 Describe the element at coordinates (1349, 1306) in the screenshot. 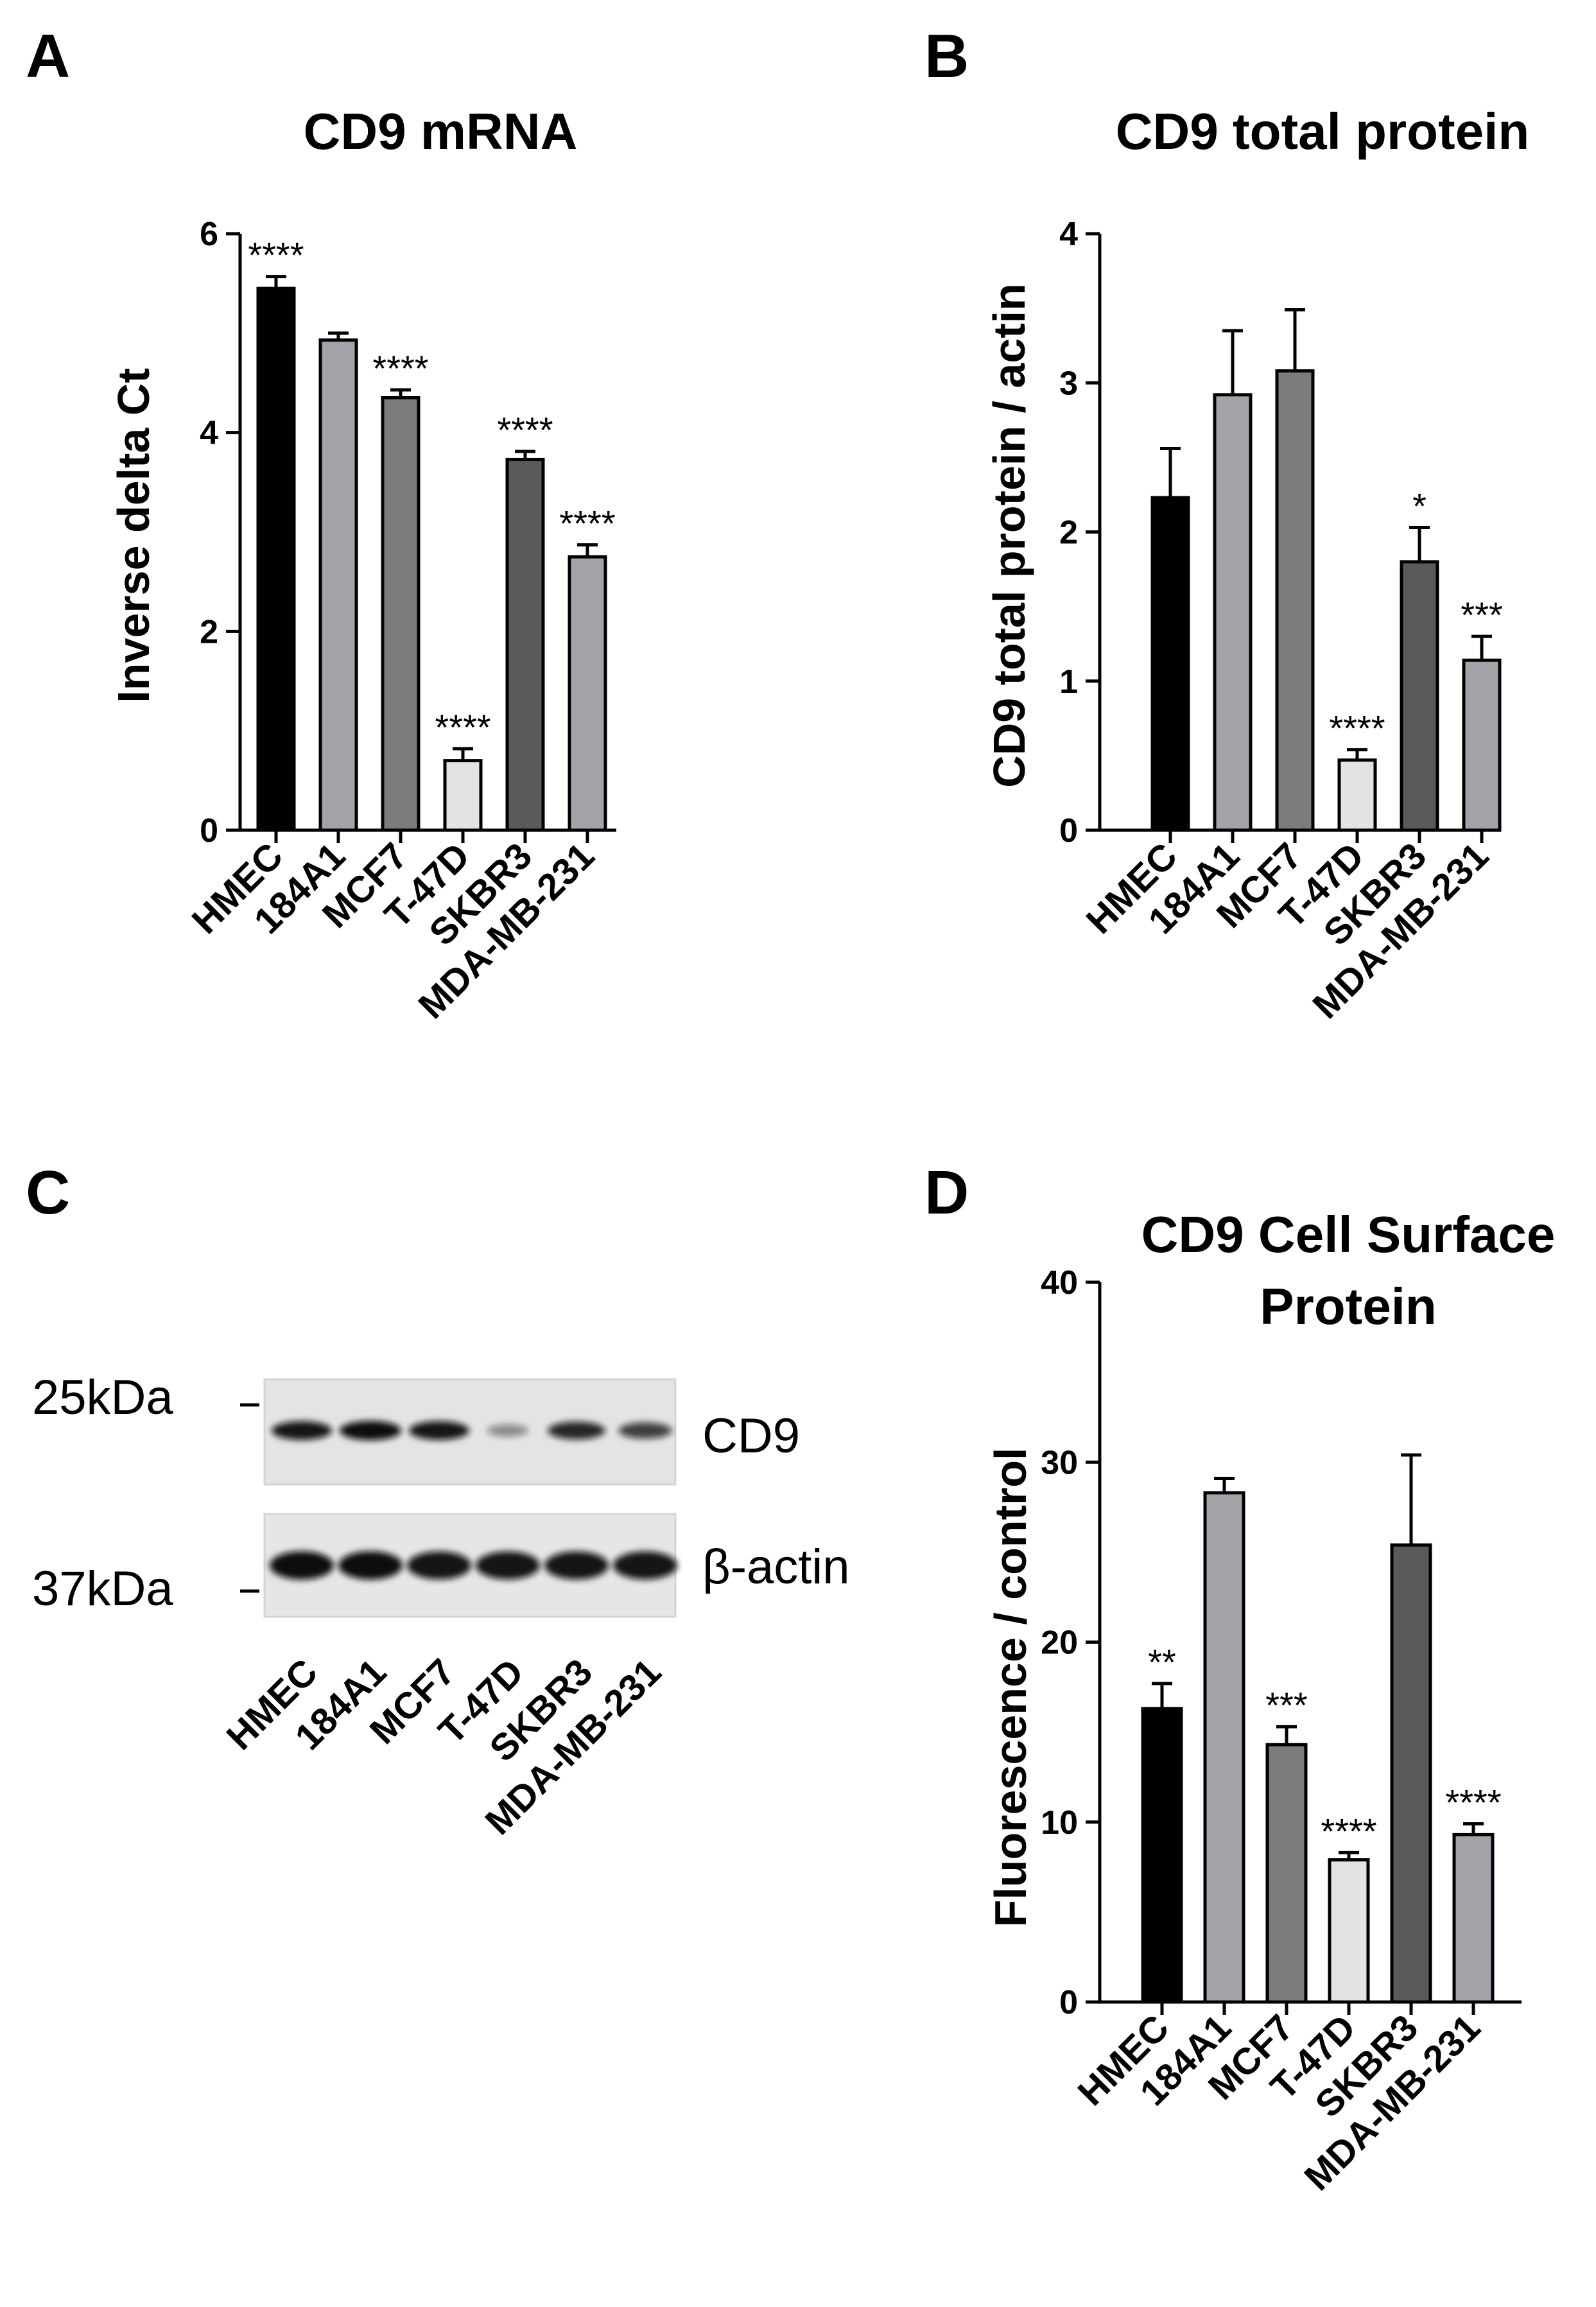

I see `chart-title-line-2: Protein` at that location.